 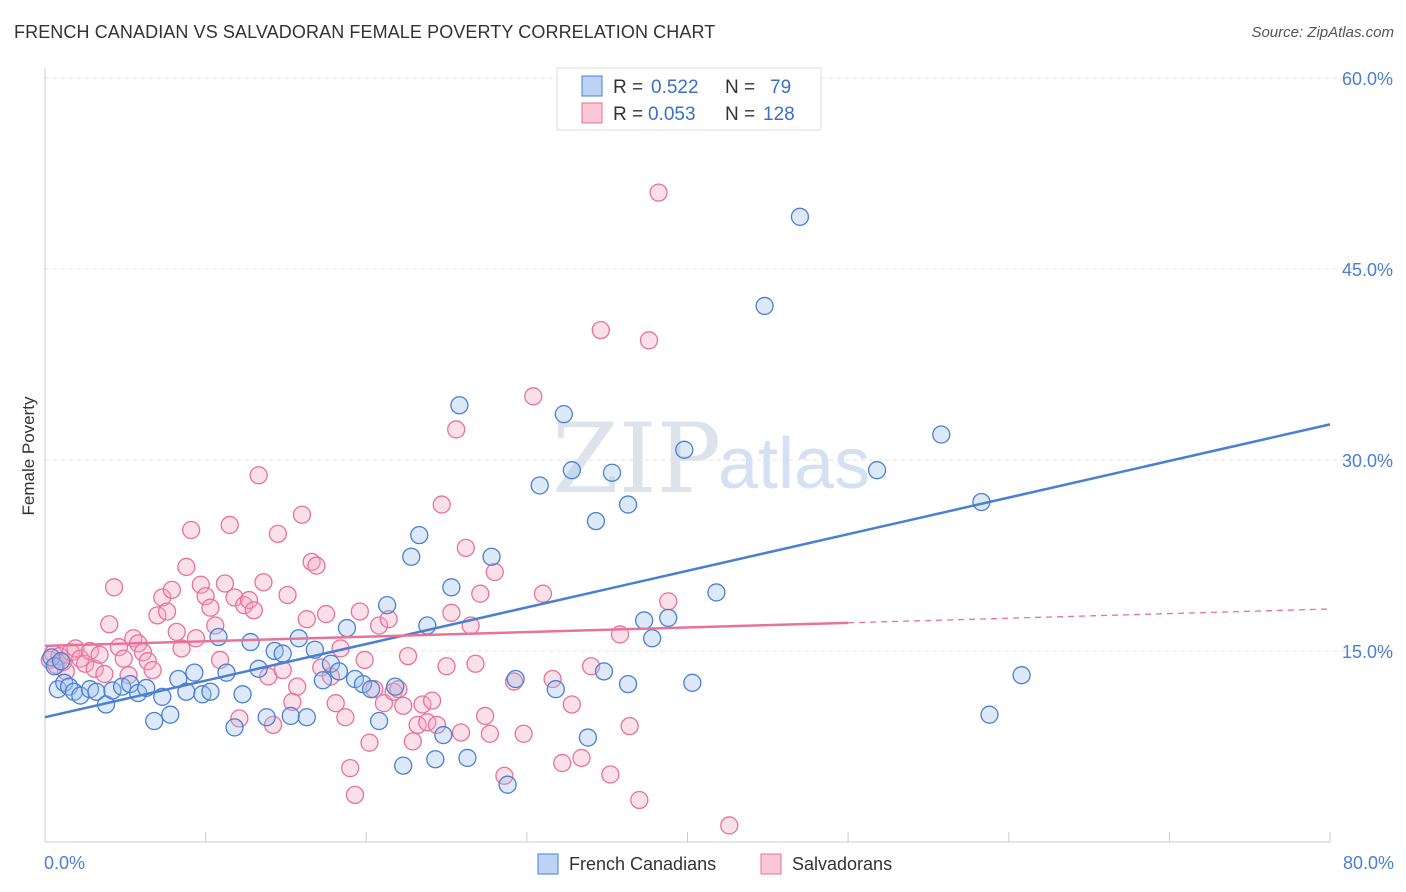 I want to click on y-tick-labels: 15.0% 30.0% 45.0% 60.0%, so click(x=1367, y=365).